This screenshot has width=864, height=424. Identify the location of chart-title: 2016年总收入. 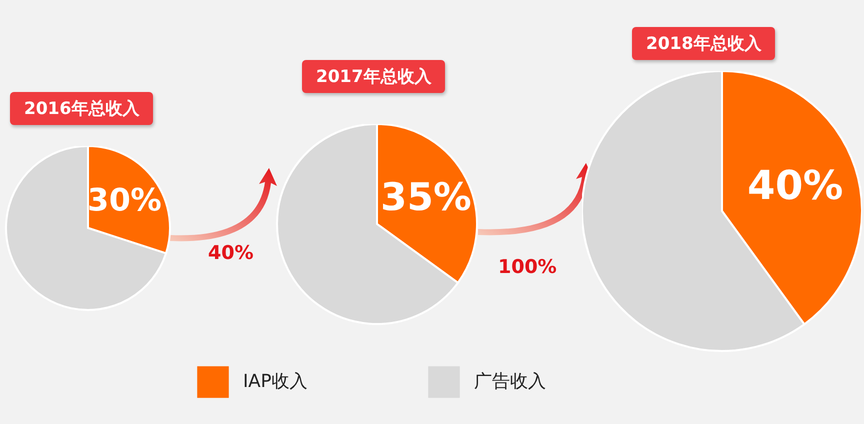
(82, 108).